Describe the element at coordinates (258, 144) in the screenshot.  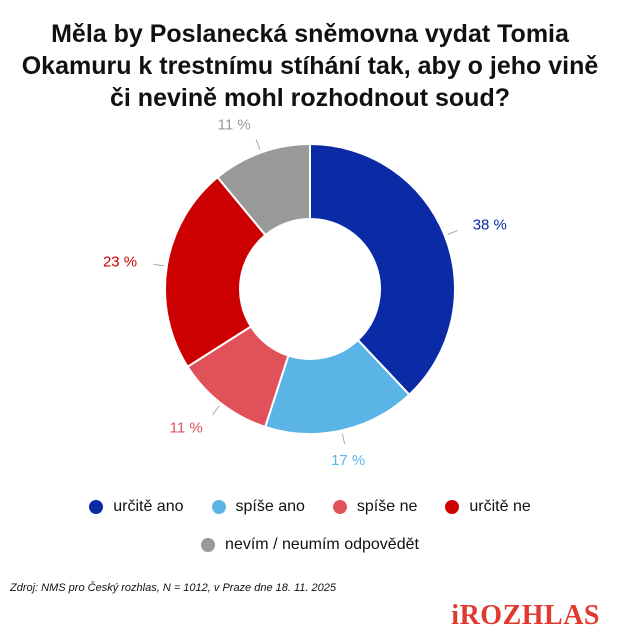
I see `leader-line-nevim-neumim-odpovedet` at that location.